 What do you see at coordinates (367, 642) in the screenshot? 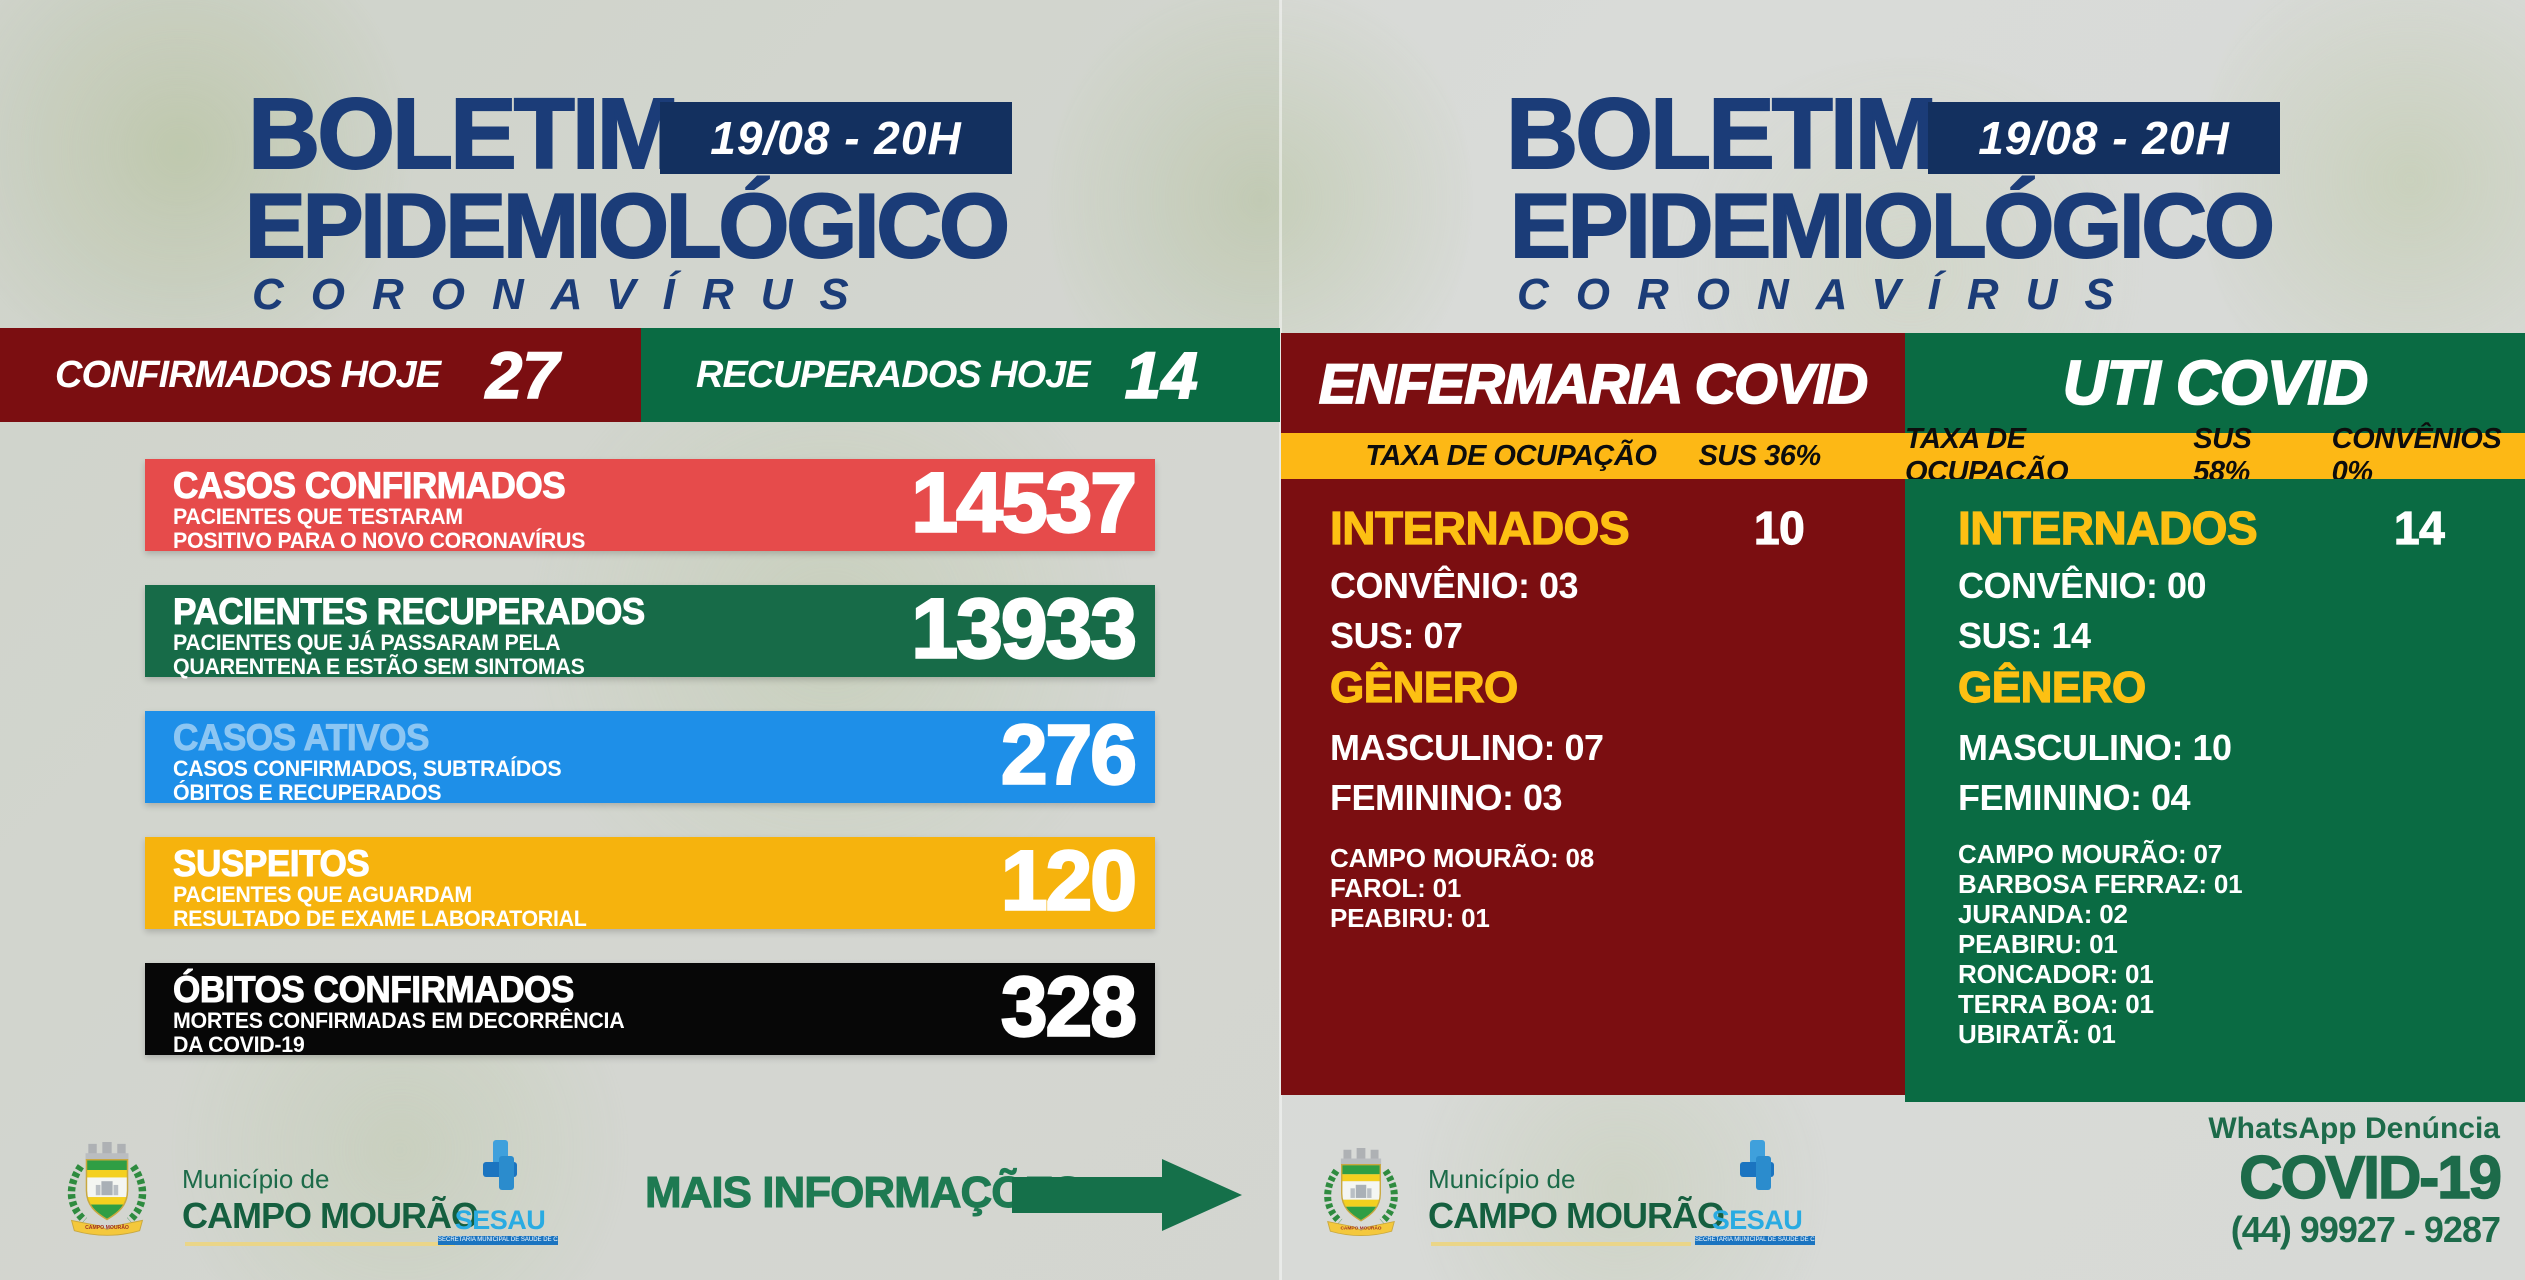
I see `stat-desc-line1: PACIENTES QUE JÁ PASSARAM PELA` at bounding box center [367, 642].